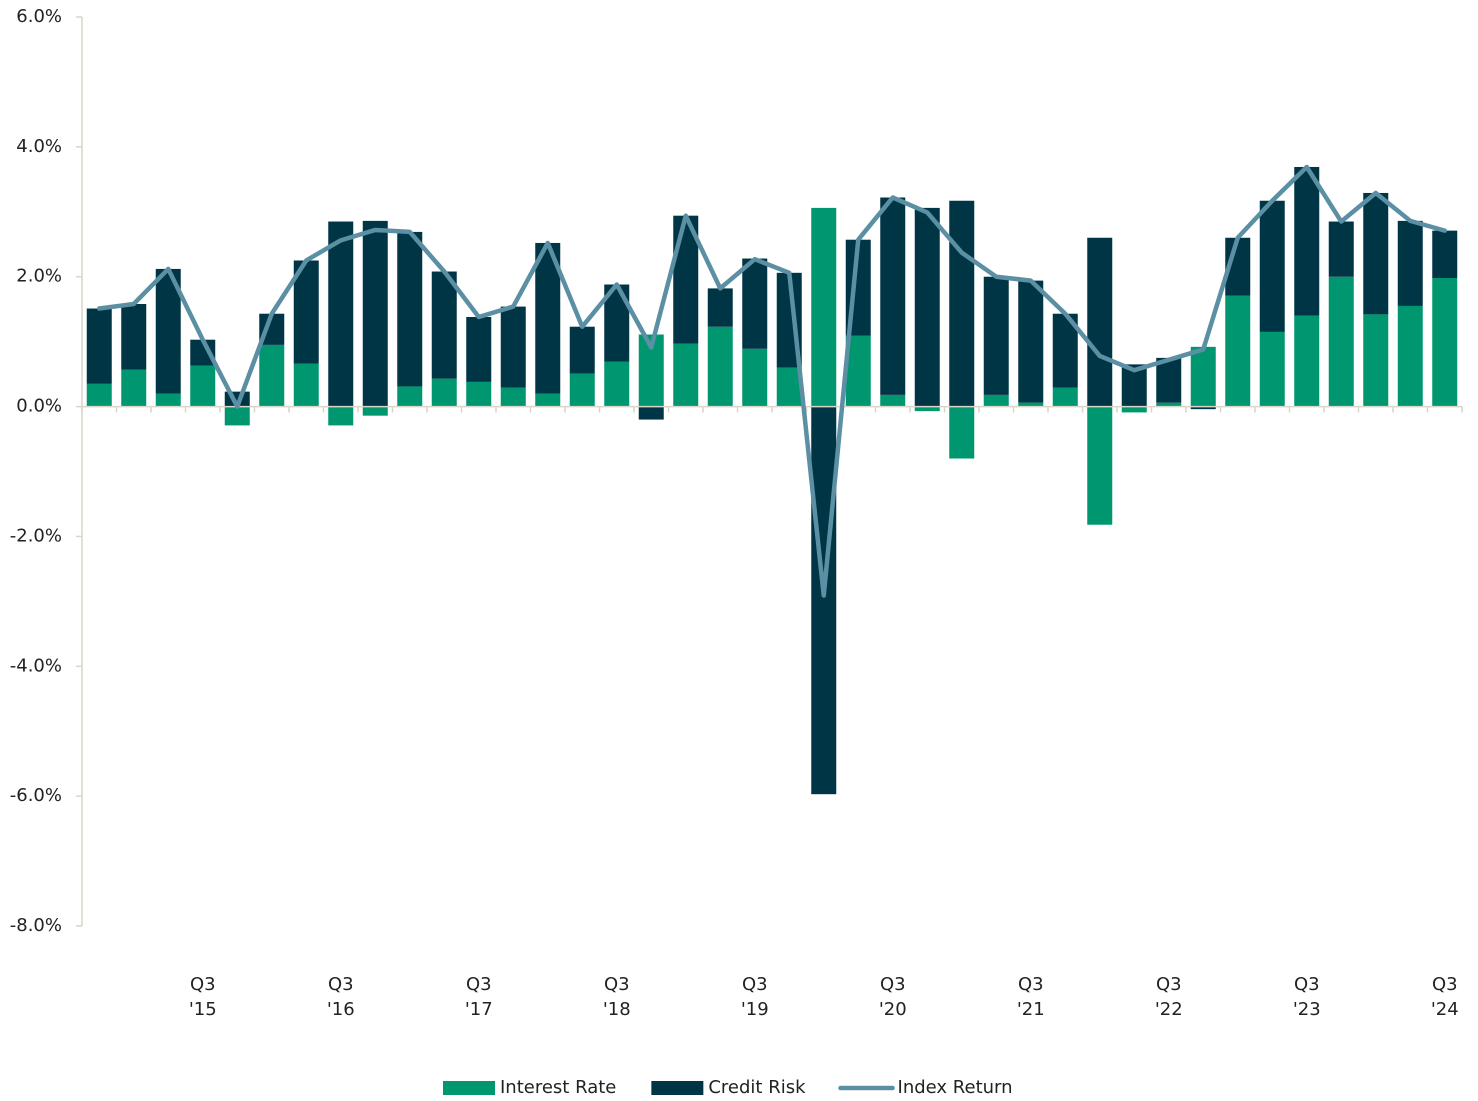 This screenshot has height=1101, width=1478. Describe the element at coordinates (36, 535) in the screenshot. I see `y-tick-label: -2.0%` at that location.